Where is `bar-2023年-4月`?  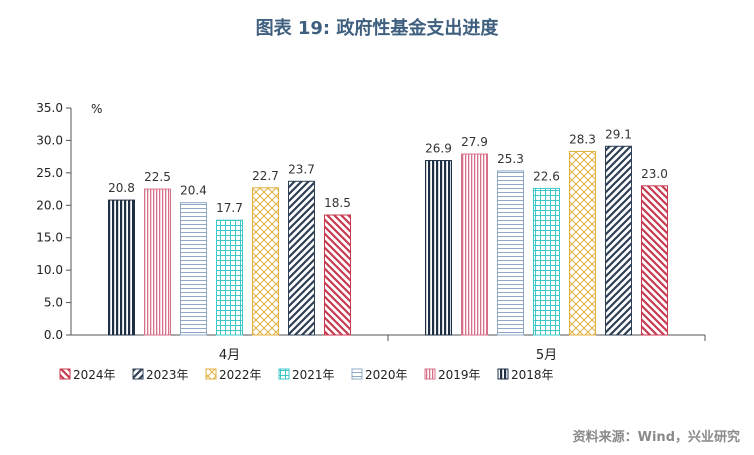
bar-2023年-4月 is located at coordinates (301, 258).